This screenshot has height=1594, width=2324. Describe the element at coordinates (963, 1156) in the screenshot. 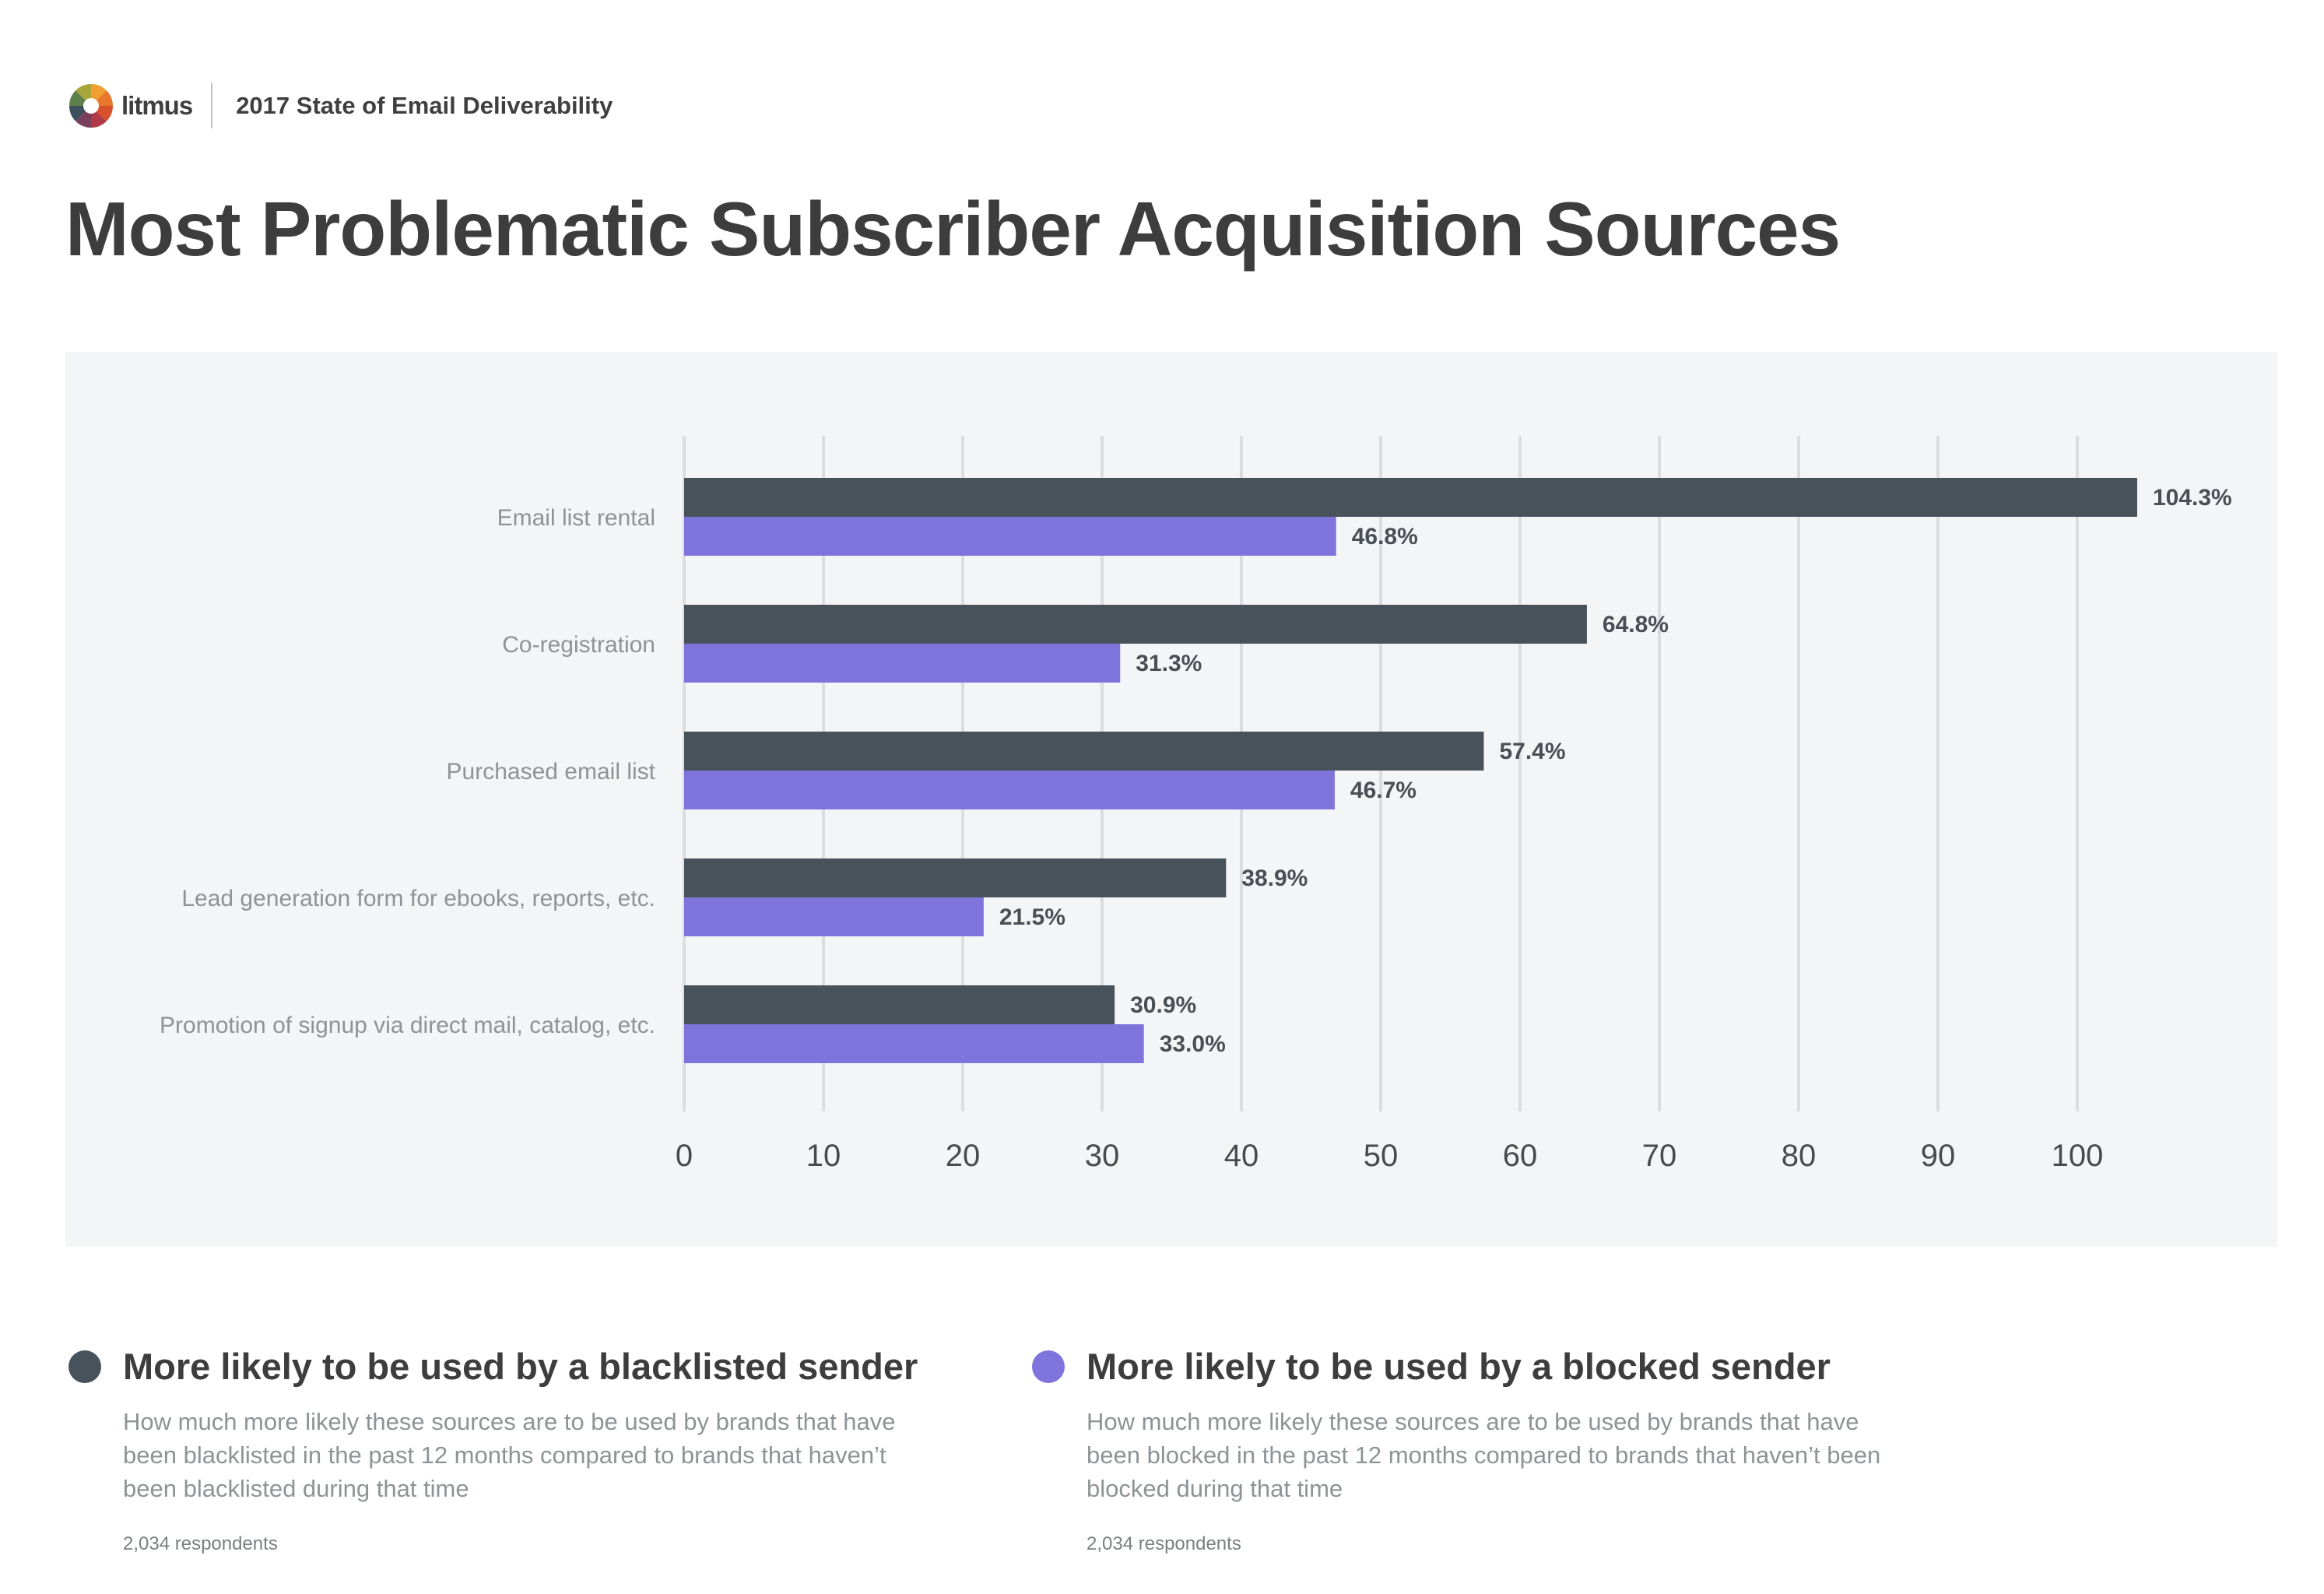

I see `x-tick-label: 20` at that location.